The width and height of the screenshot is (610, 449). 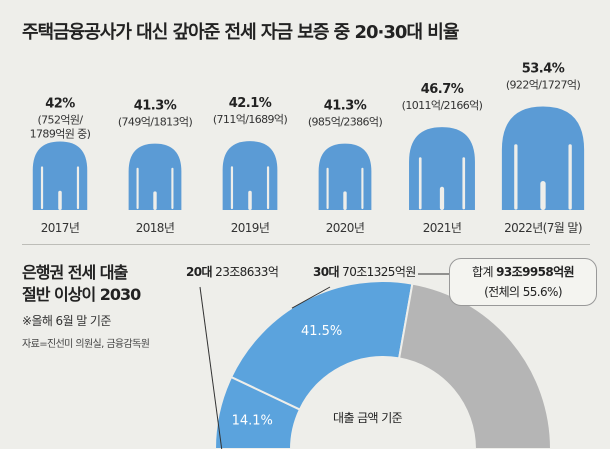 I want to click on value-label-0: 42%, so click(x=60, y=103).